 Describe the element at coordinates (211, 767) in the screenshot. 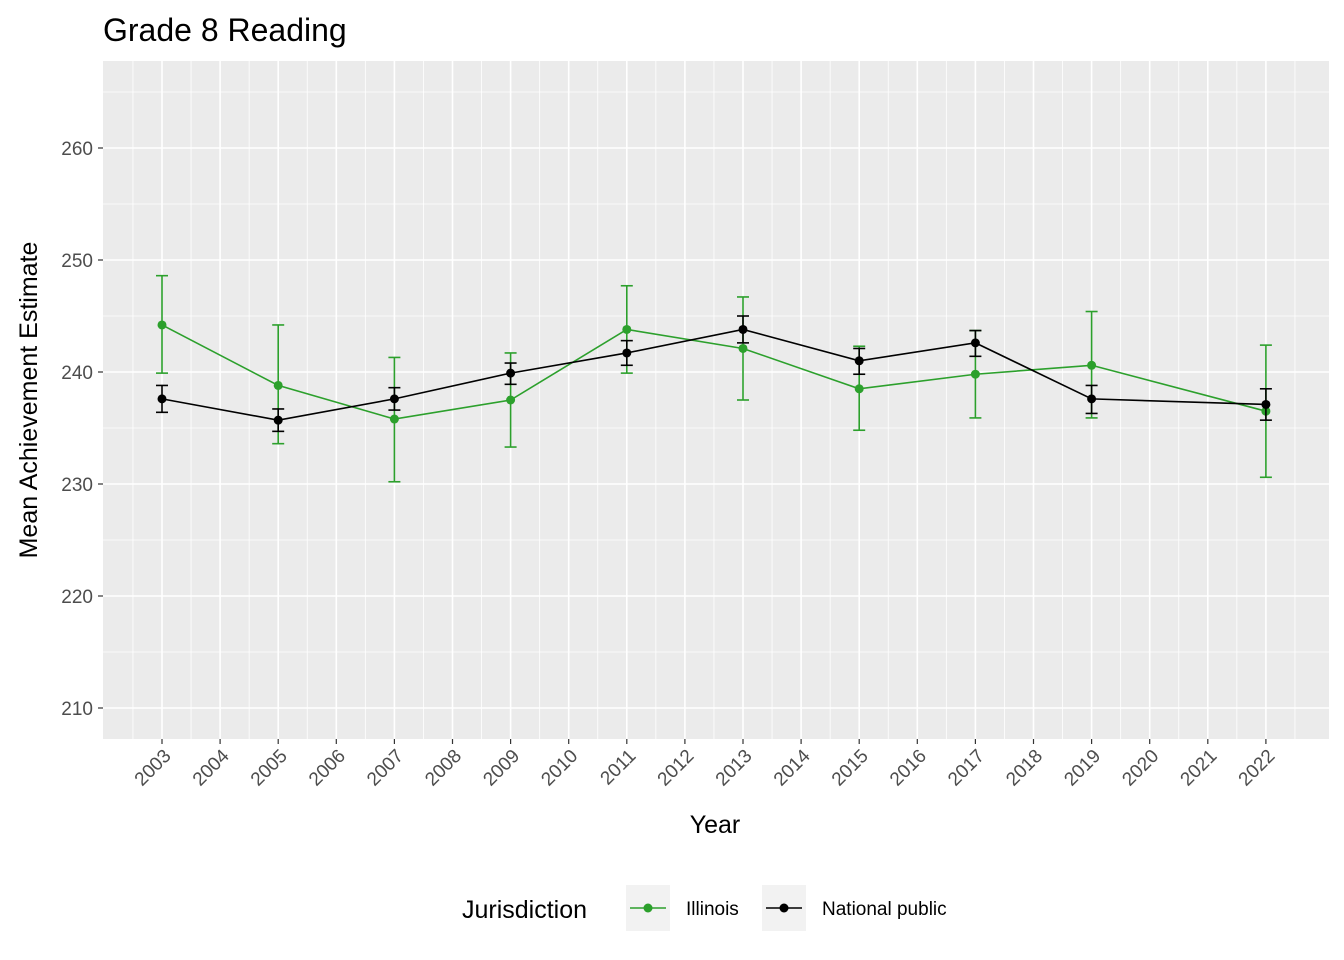

I see `x-tick-label: 2004` at that location.